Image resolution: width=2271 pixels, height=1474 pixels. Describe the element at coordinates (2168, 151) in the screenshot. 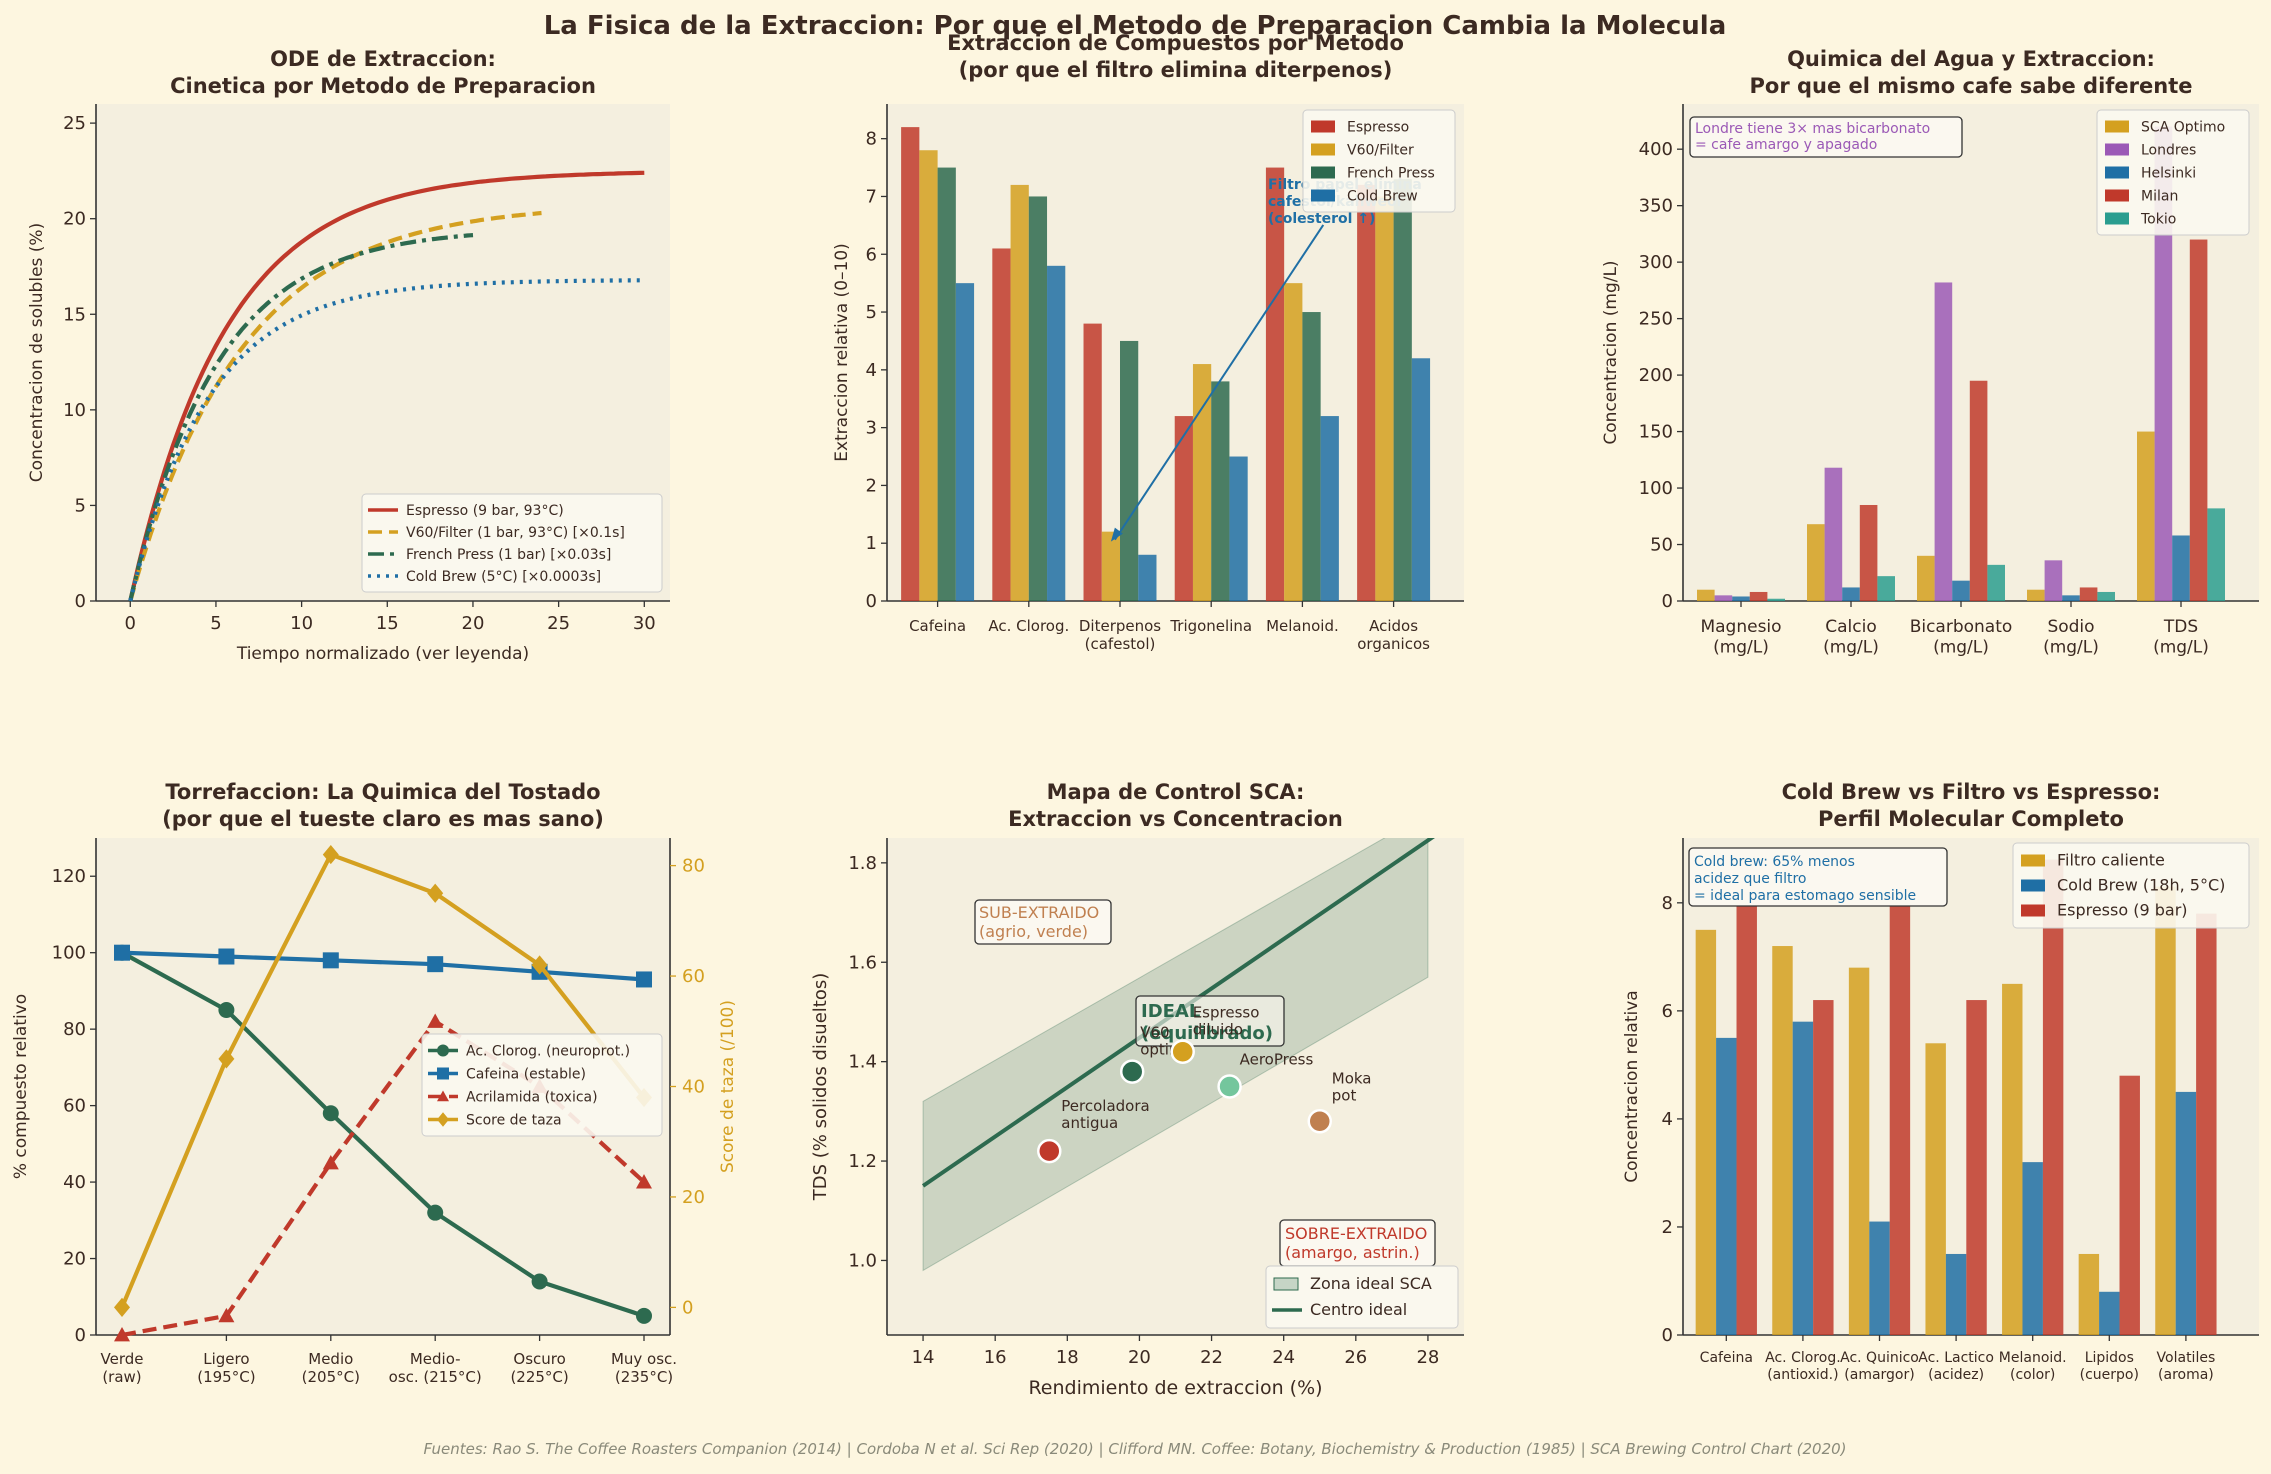

I see `label-line: Londres` at that location.